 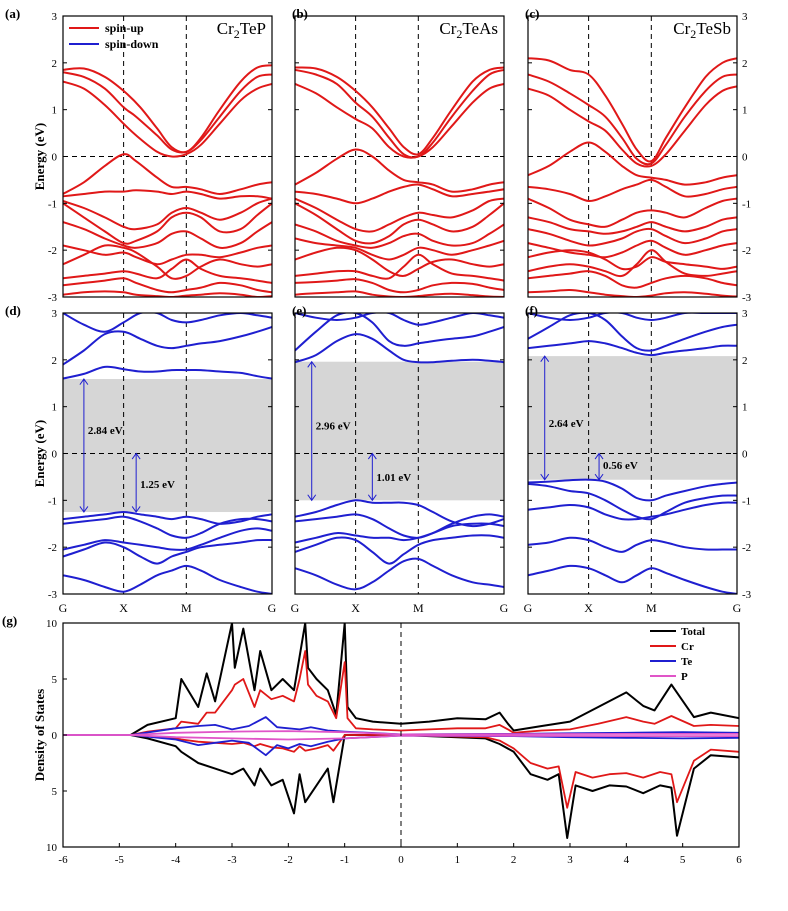 What do you see at coordinates (693, 632) in the screenshot?
I see `legend-label-total: Total` at bounding box center [693, 632].